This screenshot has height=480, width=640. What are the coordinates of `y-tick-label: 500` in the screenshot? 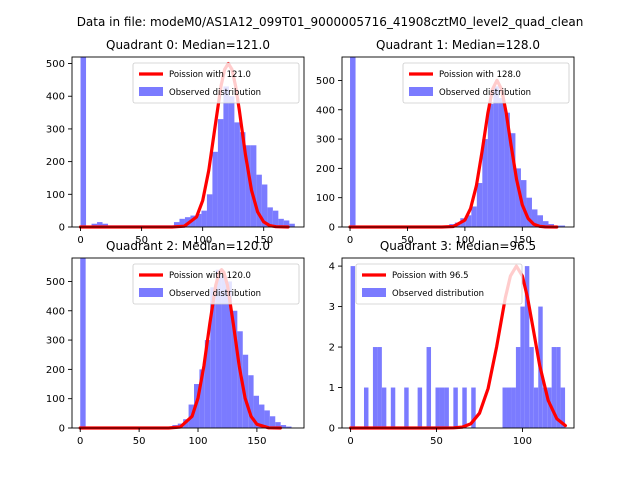 It's located at (55, 282).